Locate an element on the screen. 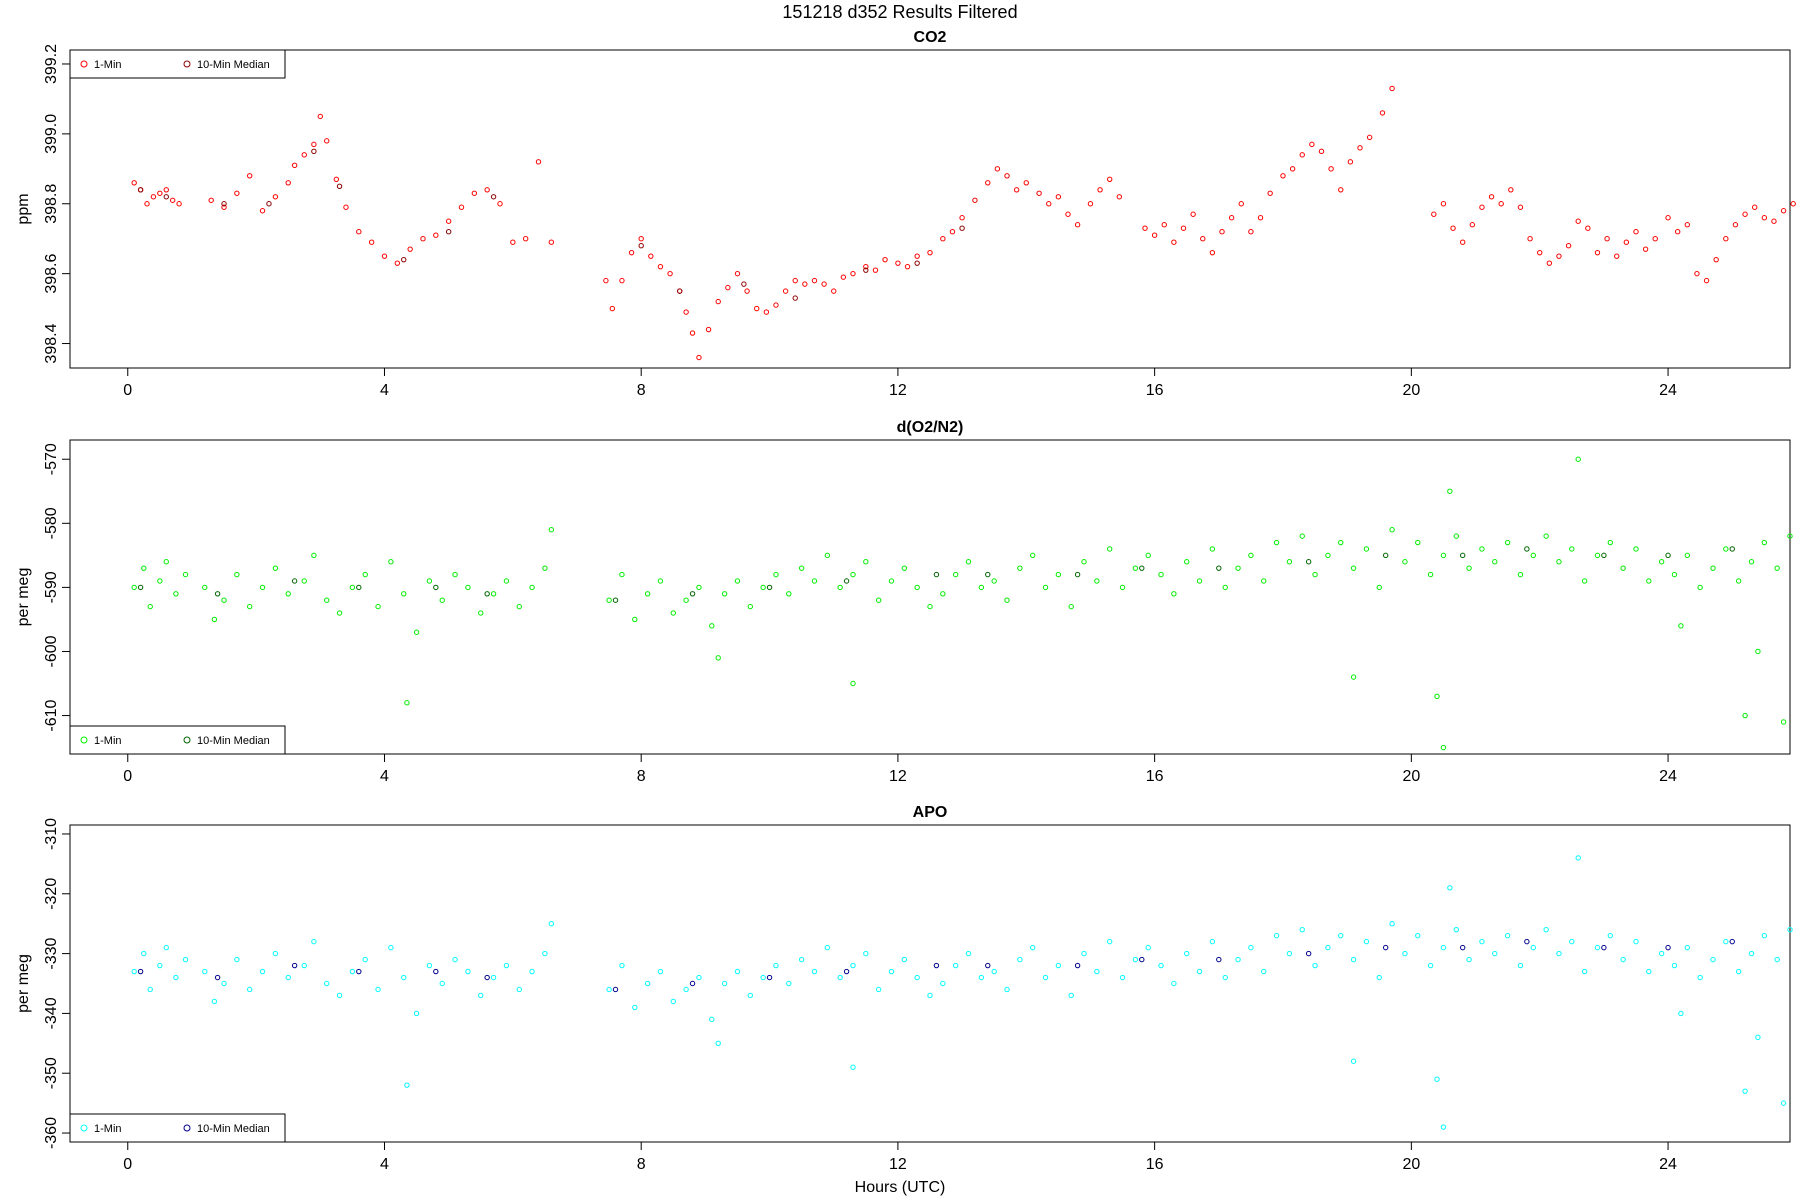 This screenshot has width=1800, height=1200. y-tick-label: -320 is located at coordinates (51, 894).